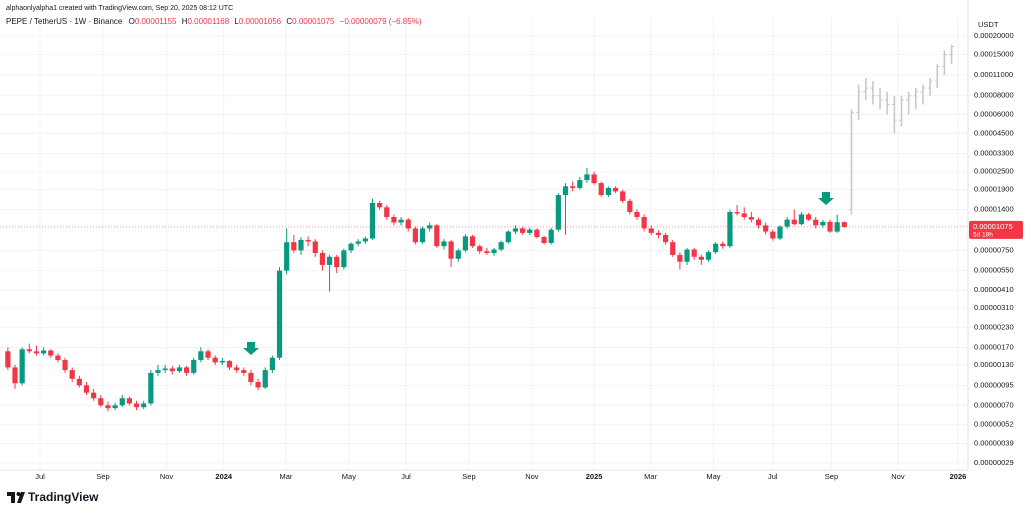  Describe the element at coordinates (16, 497) in the screenshot. I see `brand-logo` at that location.